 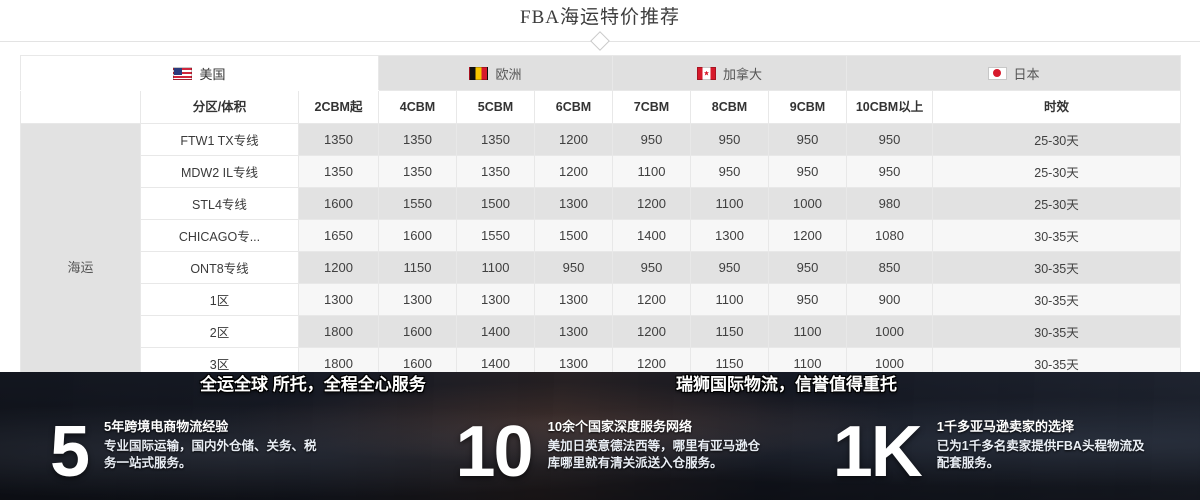 I want to click on stat-number: 10, so click(x=494, y=452).